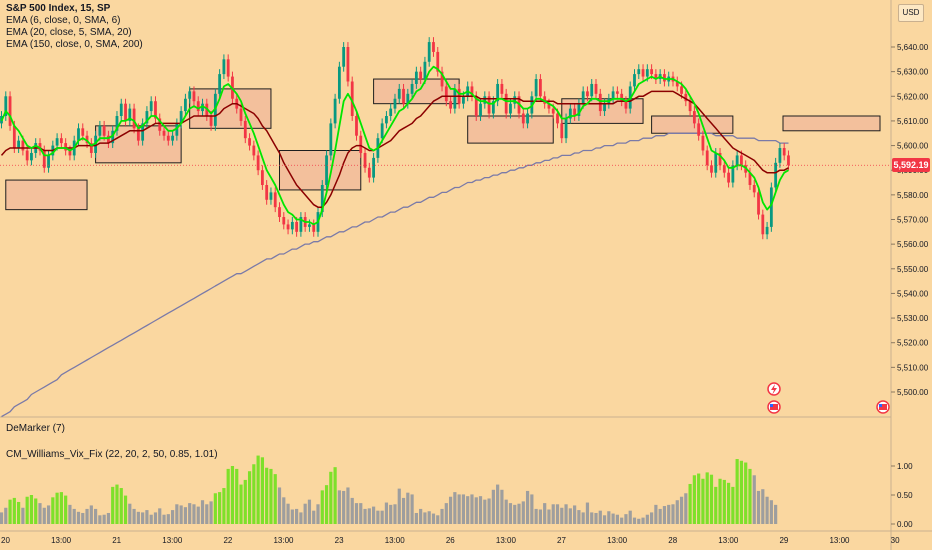 The image size is (932, 550). What do you see at coordinates (913, 244) in the screenshot?
I see `price-tick-label: 5,560.00` at bounding box center [913, 244].